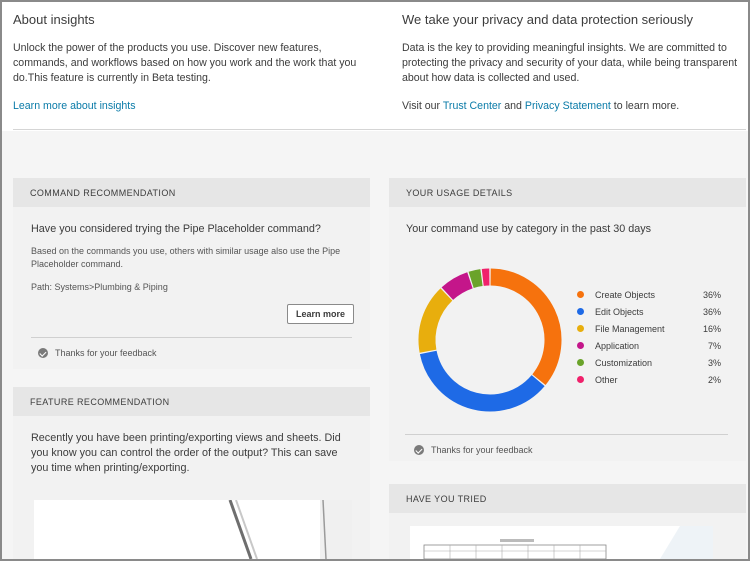 The height and width of the screenshot is (561, 750). I want to click on have-you-tried-image, so click(561, 542).